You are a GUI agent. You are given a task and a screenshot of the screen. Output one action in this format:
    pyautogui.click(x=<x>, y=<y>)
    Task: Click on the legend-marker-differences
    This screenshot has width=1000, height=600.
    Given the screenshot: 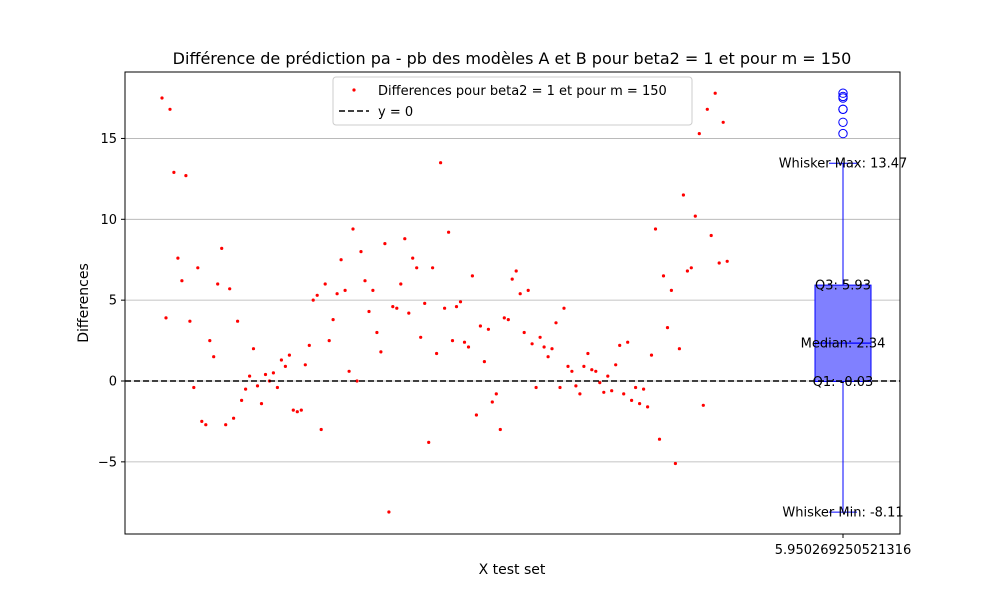 What is the action you would take?
    pyautogui.click(x=354, y=90)
    